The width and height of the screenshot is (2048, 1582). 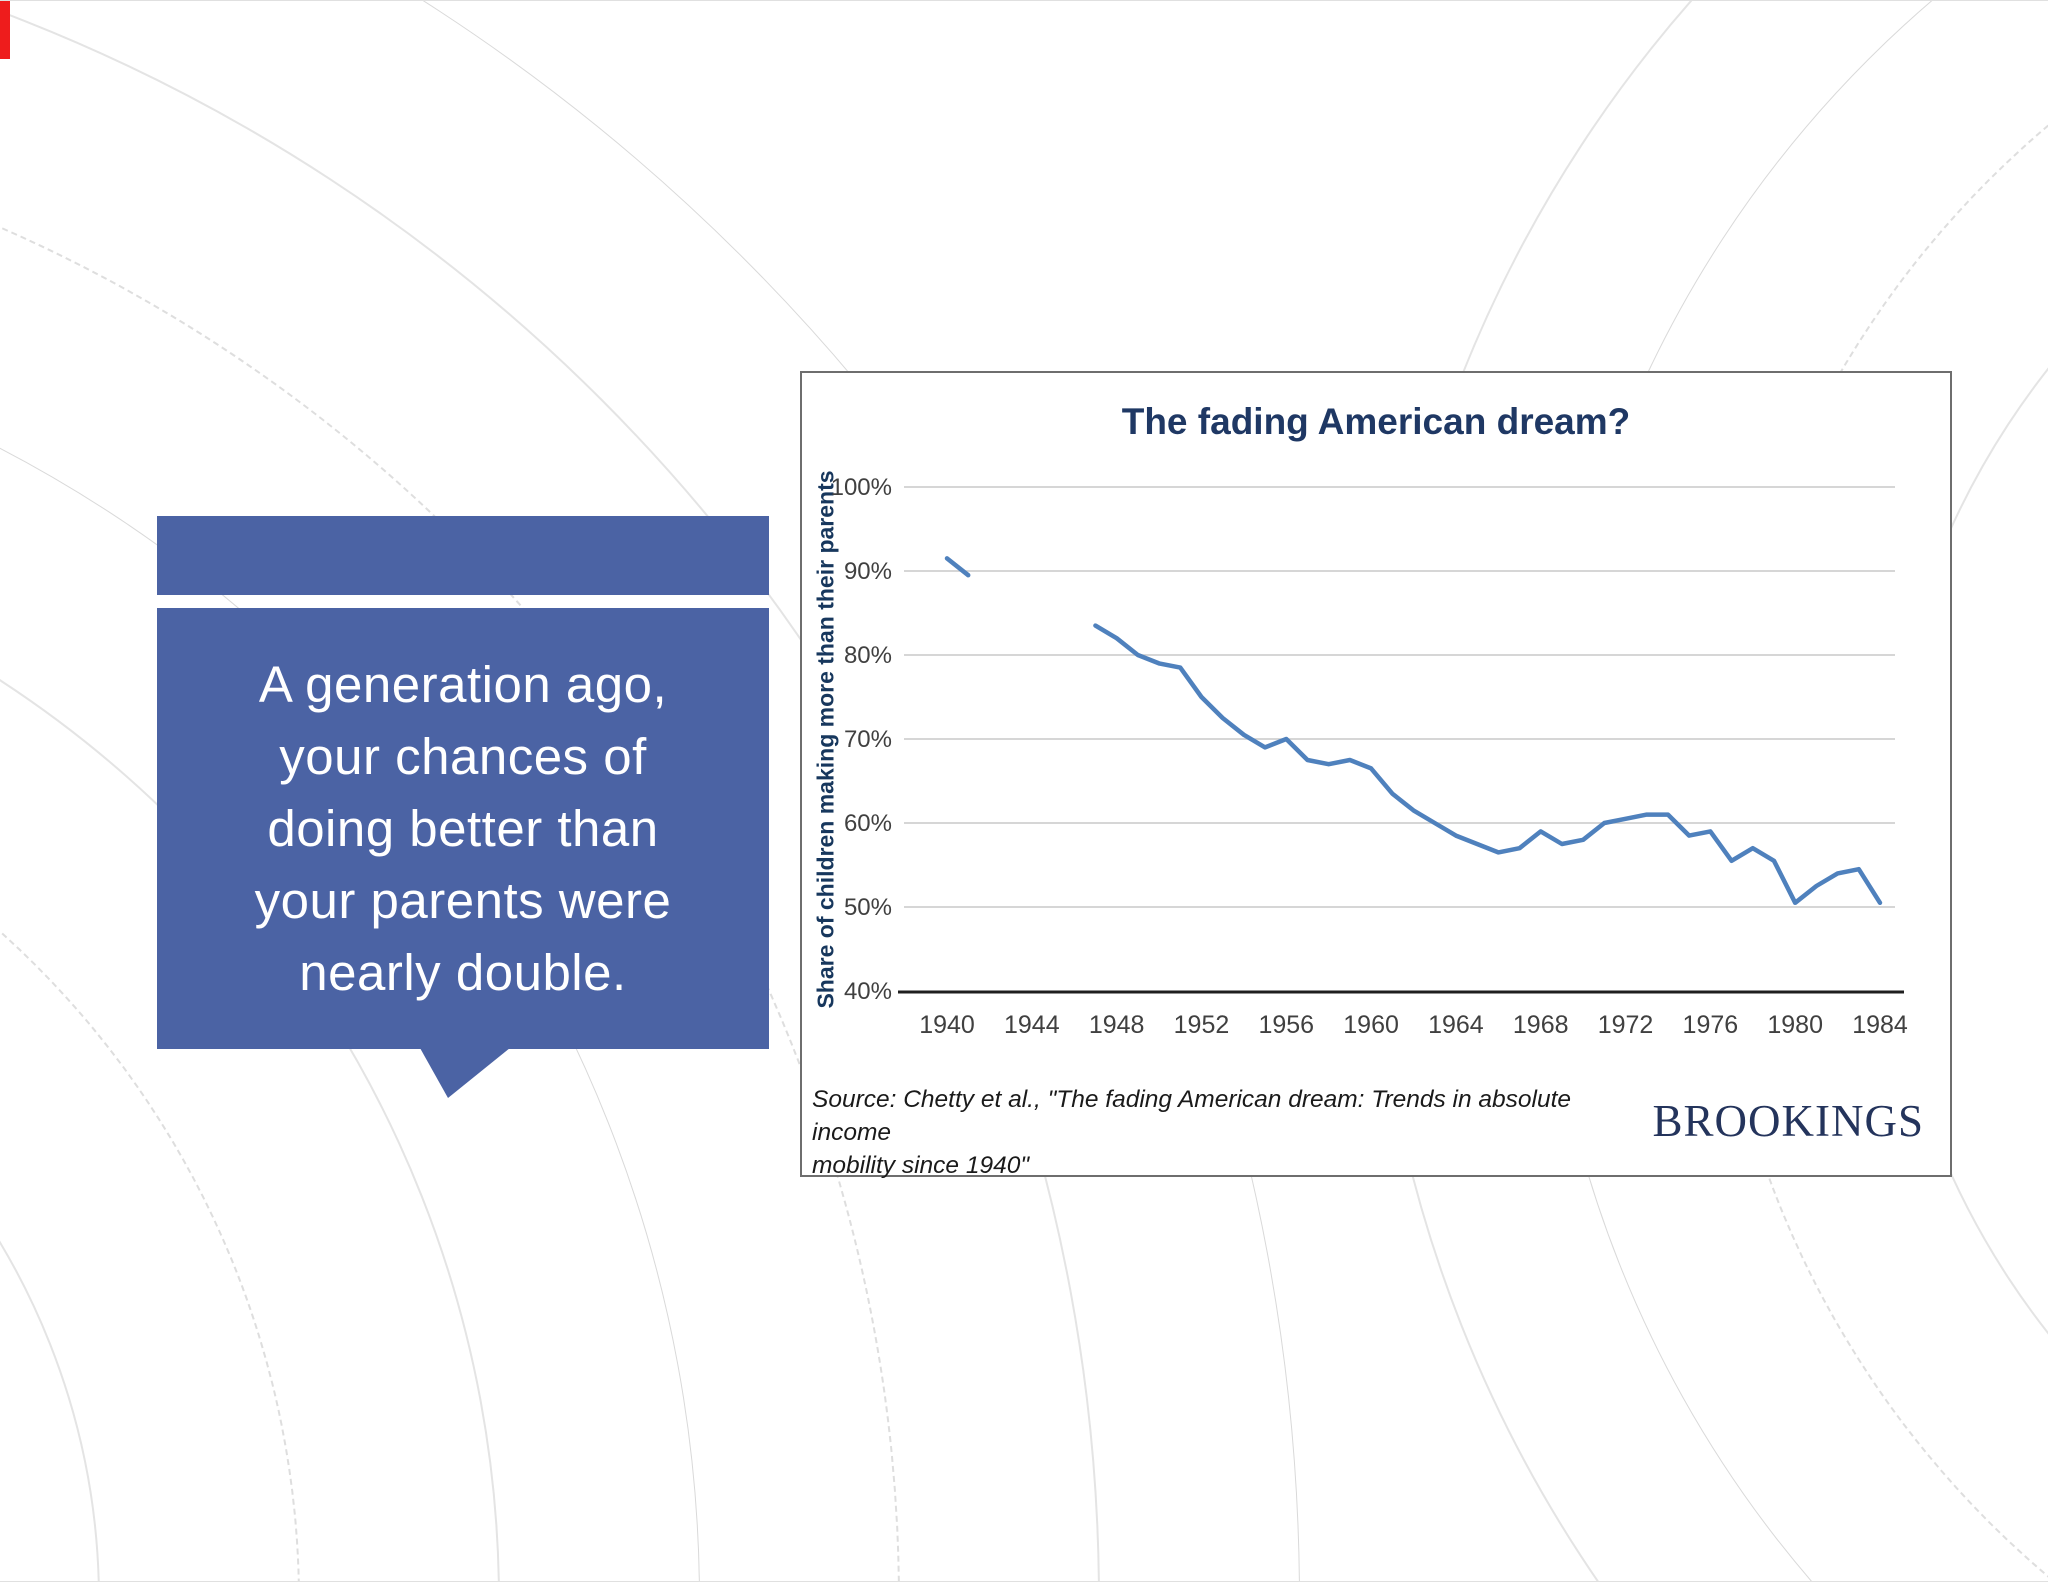 What do you see at coordinates (868, 823) in the screenshot?
I see `svg-text: 60%` at bounding box center [868, 823].